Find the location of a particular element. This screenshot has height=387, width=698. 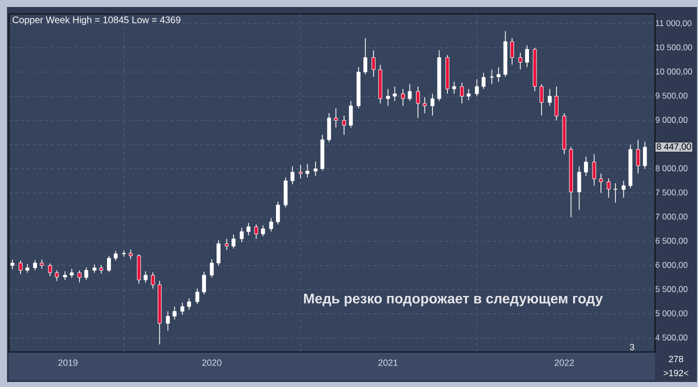

y-tick-label: 5 500,00 is located at coordinates (672, 290).